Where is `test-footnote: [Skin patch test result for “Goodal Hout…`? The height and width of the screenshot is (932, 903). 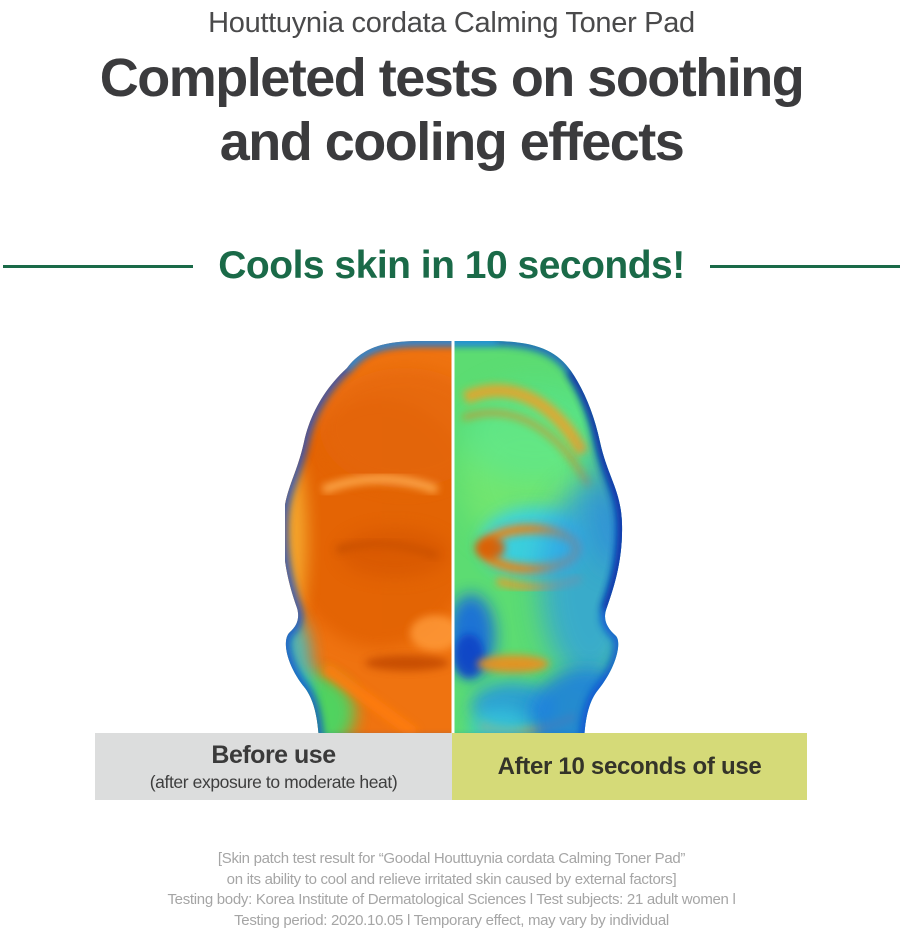
test-footnote: [Skin patch test result for “Goodal Hout… is located at coordinates (451, 890).